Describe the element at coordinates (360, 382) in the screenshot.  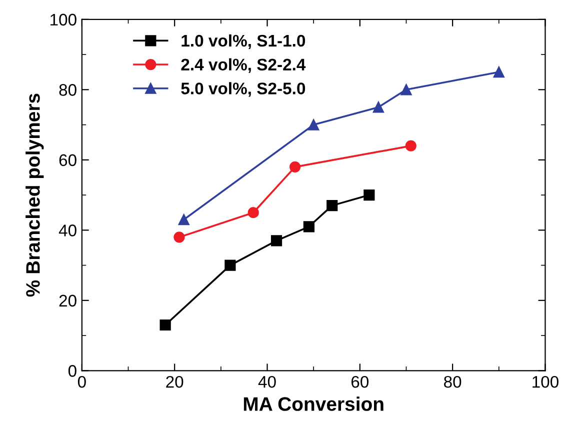
I see `x-tick-label: 60` at that location.